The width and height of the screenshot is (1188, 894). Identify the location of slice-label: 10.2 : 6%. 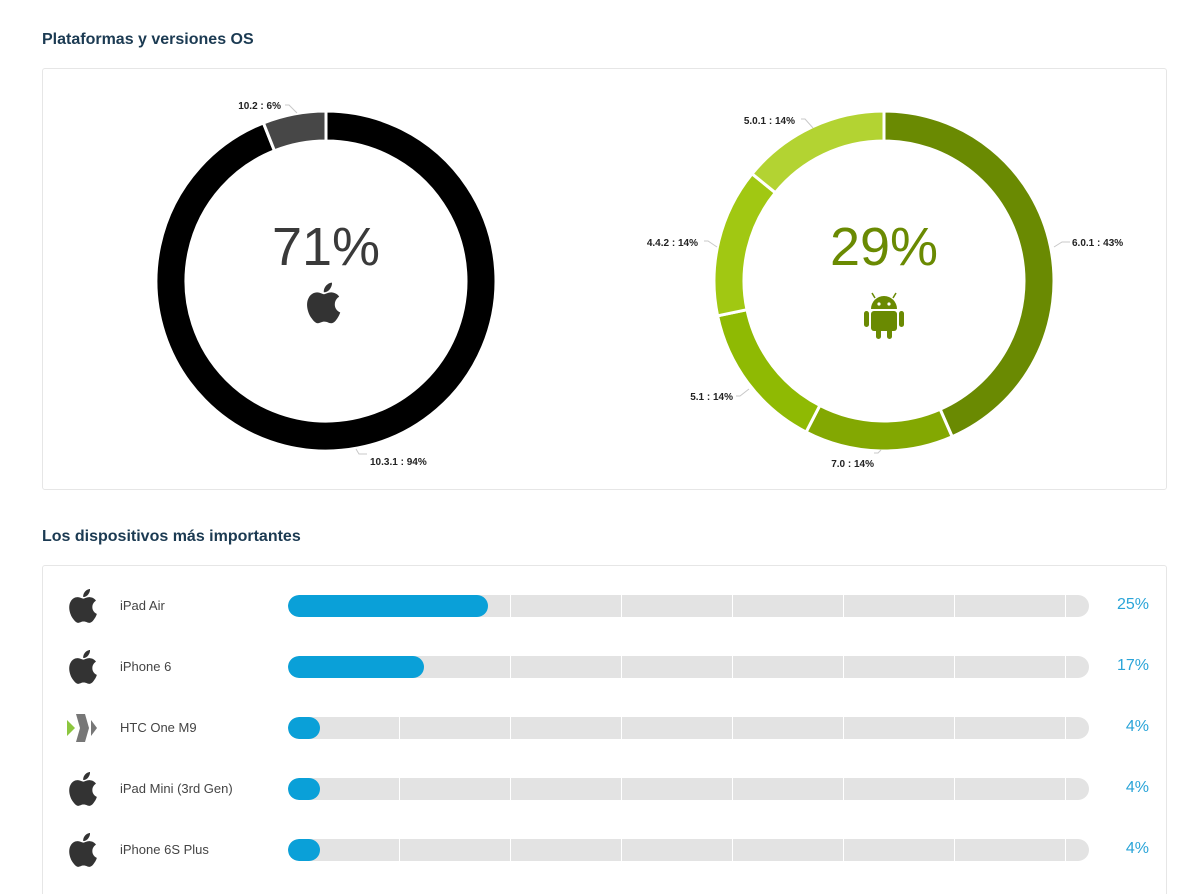
(259, 106).